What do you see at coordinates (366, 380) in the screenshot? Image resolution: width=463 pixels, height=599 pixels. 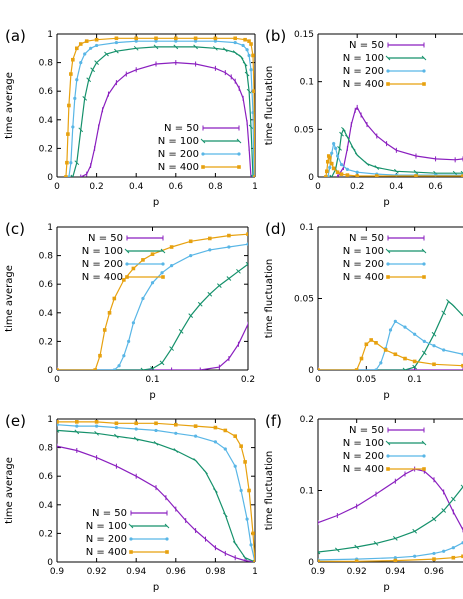 I see `x-tick-label: 0.05` at bounding box center [366, 380].